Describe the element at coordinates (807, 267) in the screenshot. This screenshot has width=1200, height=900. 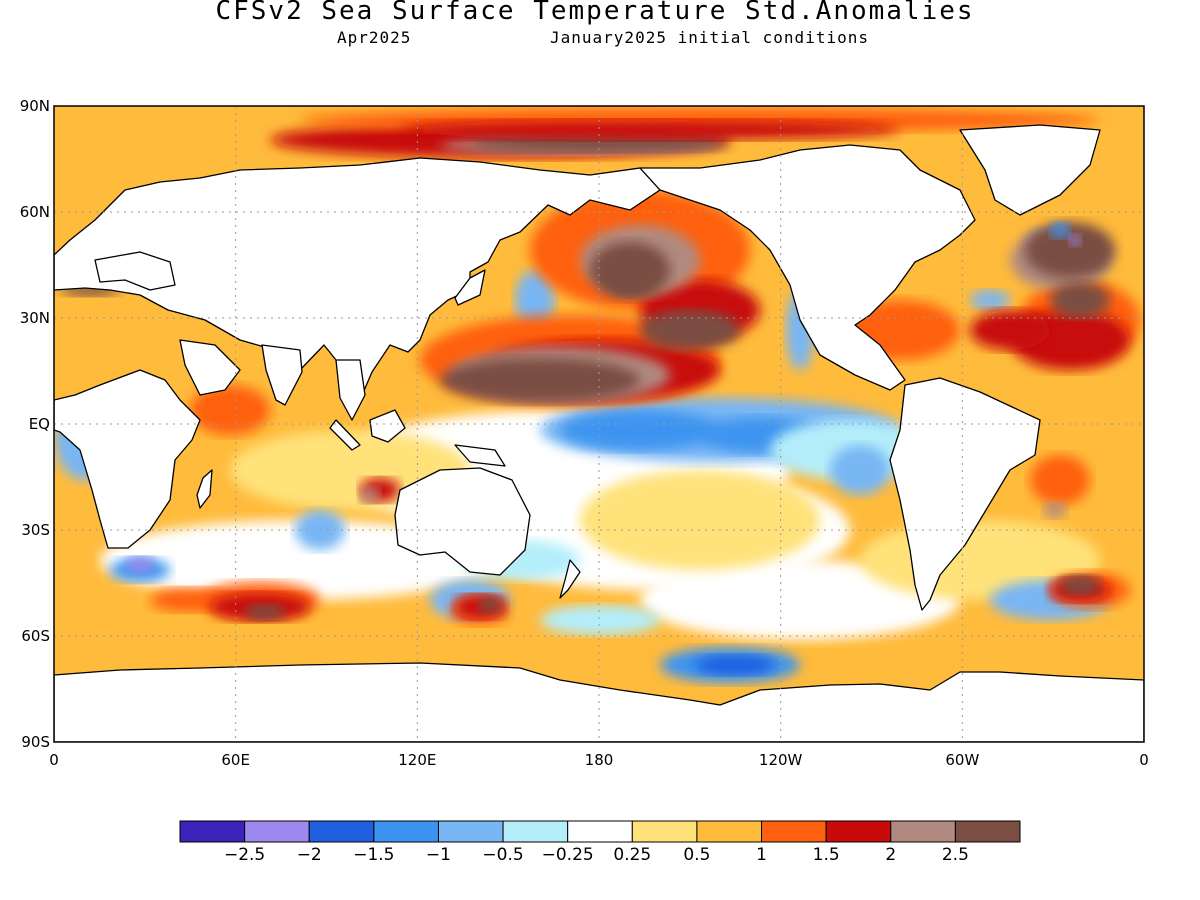
I see `north-america-land` at that location.